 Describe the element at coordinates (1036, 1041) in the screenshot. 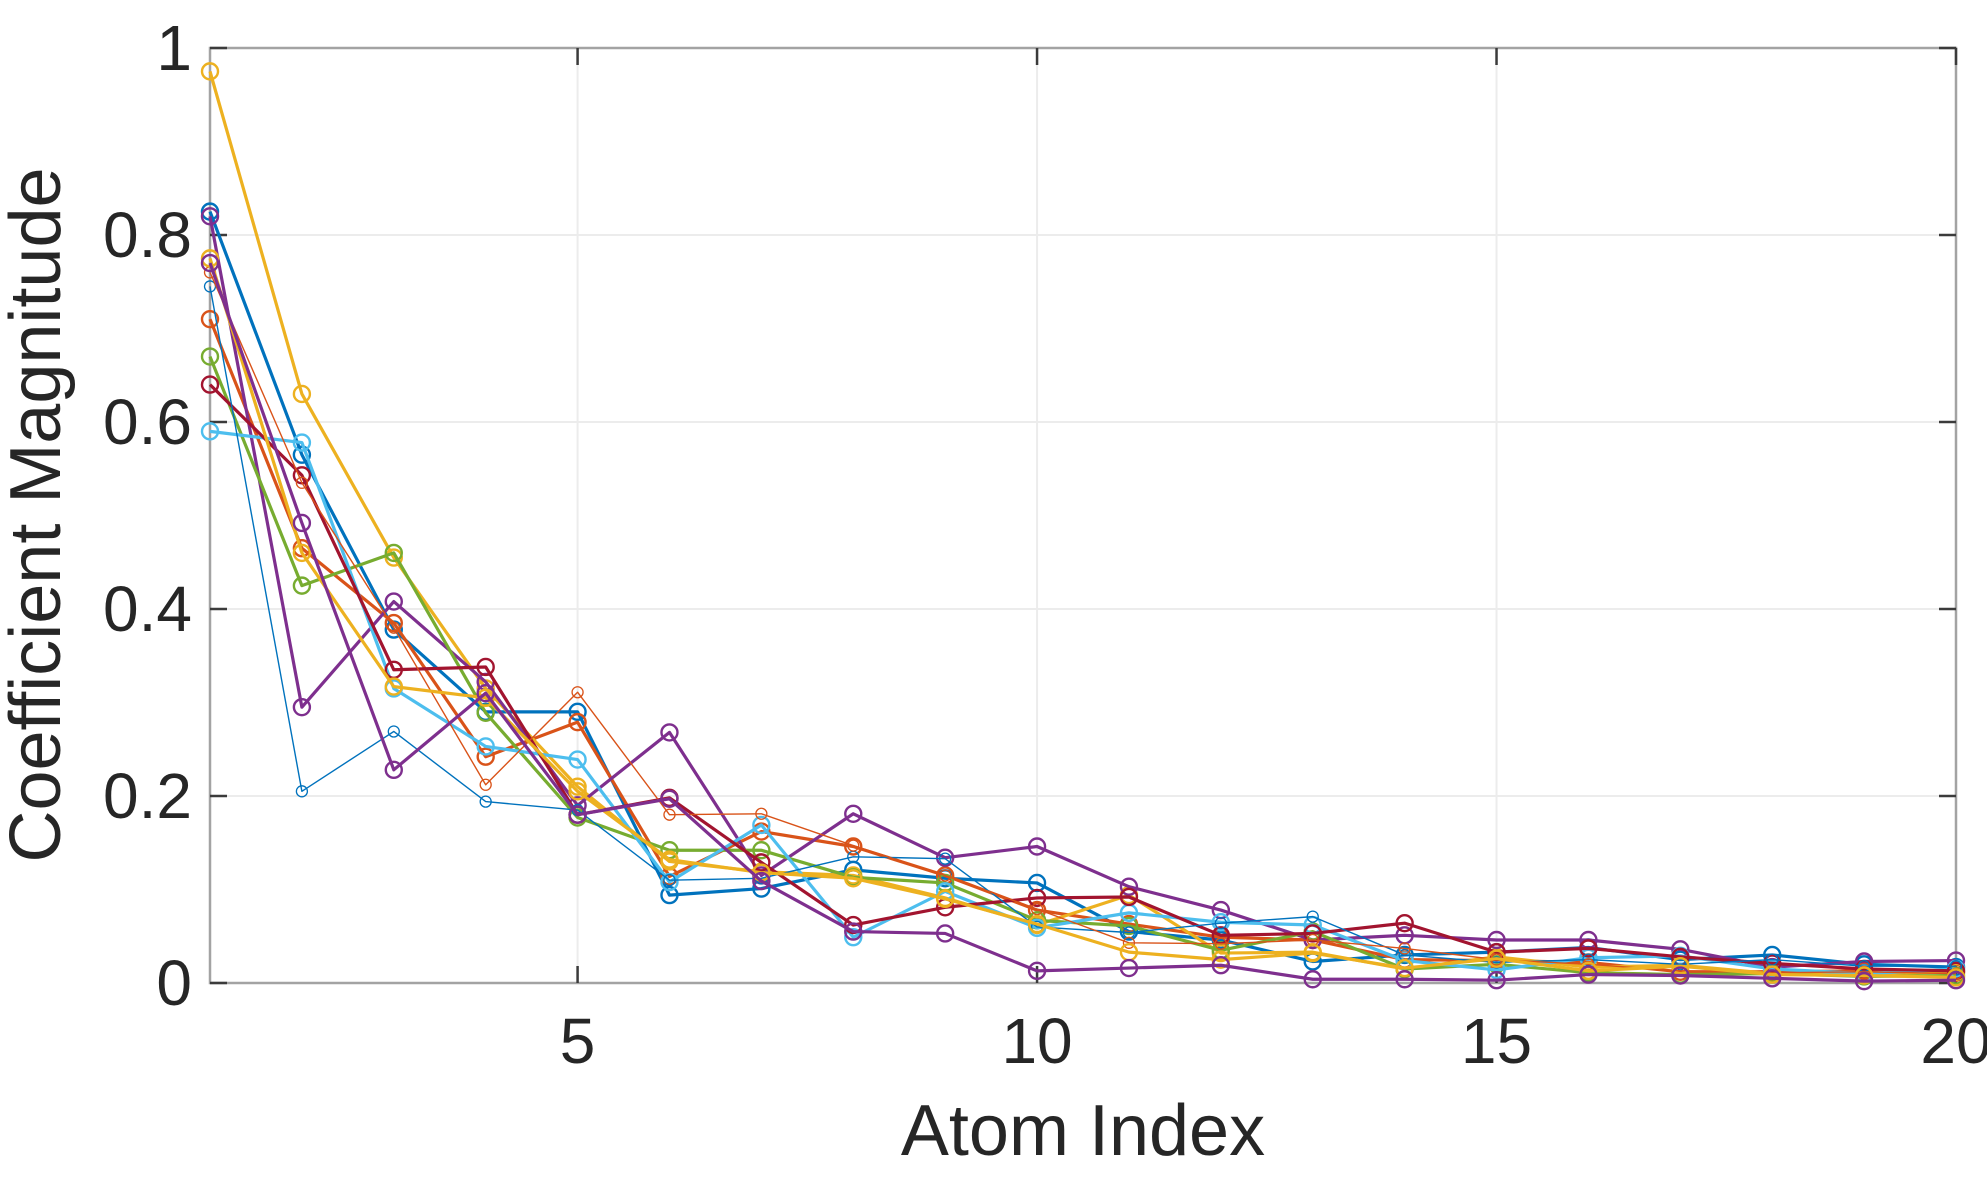

I see `x-tick-label: 10` at that location.